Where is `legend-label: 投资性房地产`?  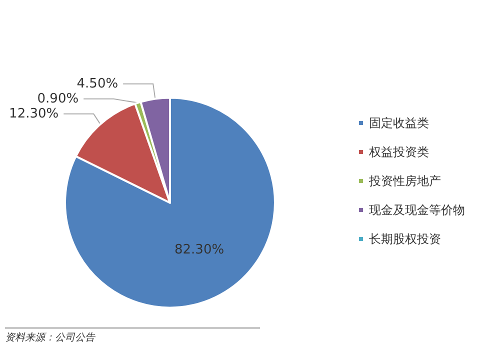
legend-label: 投资性房地产 is located at coordinates (404, 181).